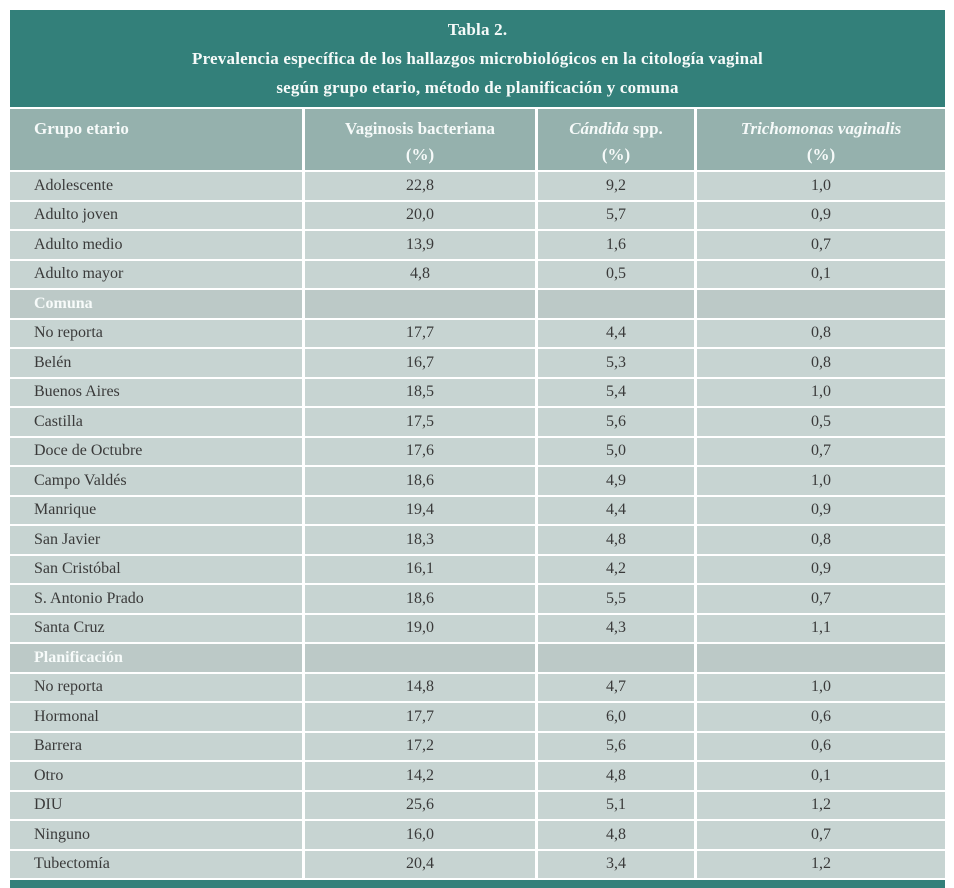 Image resolution: width=954 pixels, height=888 pixels. I want to click on candida-cell: 5,5, so click(616, 599).